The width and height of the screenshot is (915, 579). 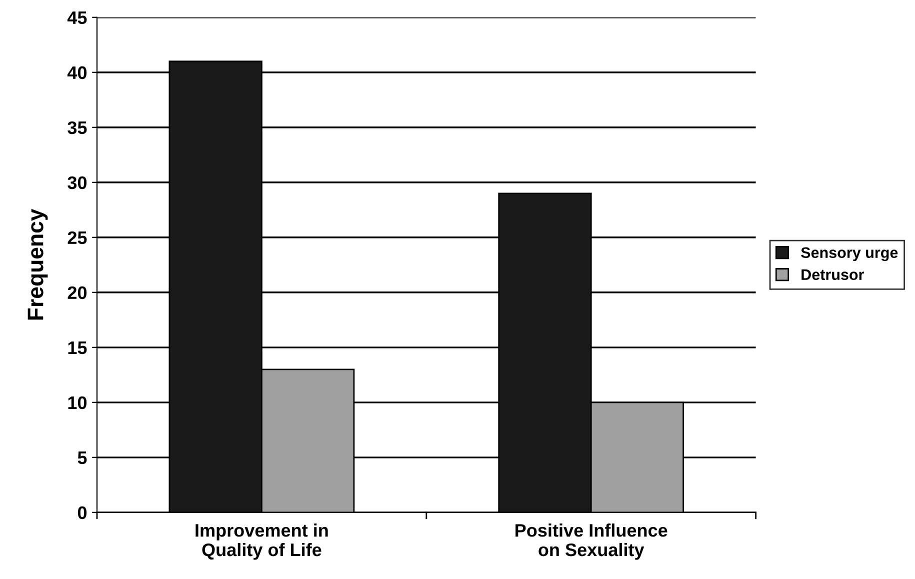 What do you see at coordinates (38, 264) in the screenshot?
I see `y-axis-title: Frequency` at bounding box center [38, 264].